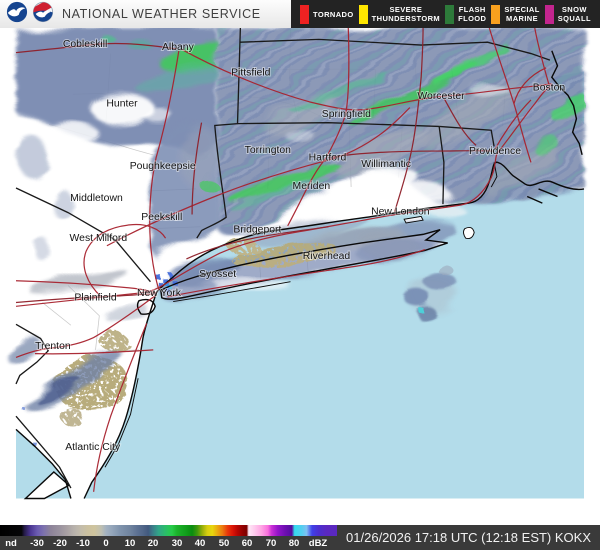 The height and width of the screenshot is (550, 600). I want to click on city-label: Springfield, so click(346, 114).